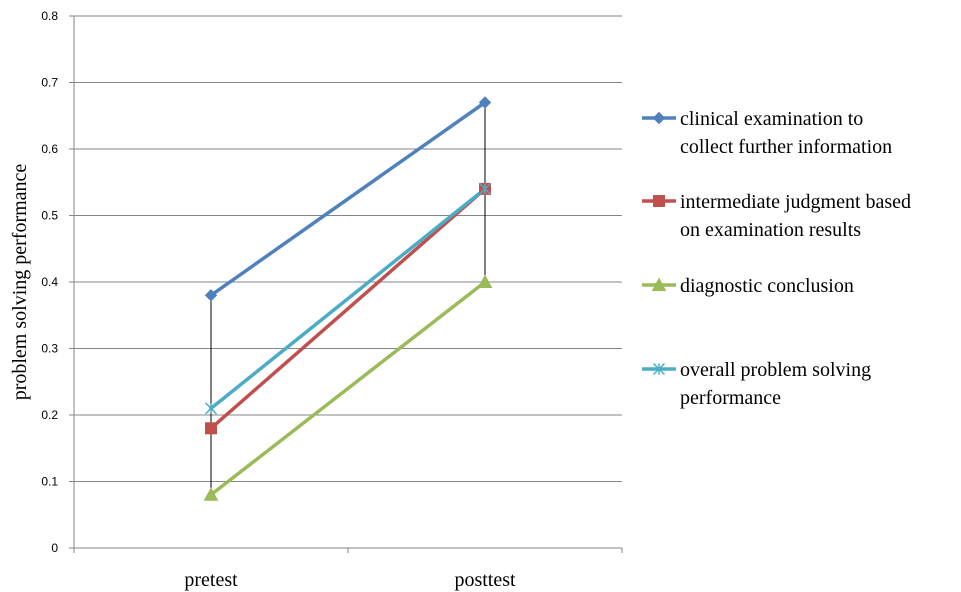 The height and width of the screenshot is (592, 961). What do you see at coordinates (730, 398) in the screenshot?
I see `legend-label: performance` at bounding box center [730, 398].